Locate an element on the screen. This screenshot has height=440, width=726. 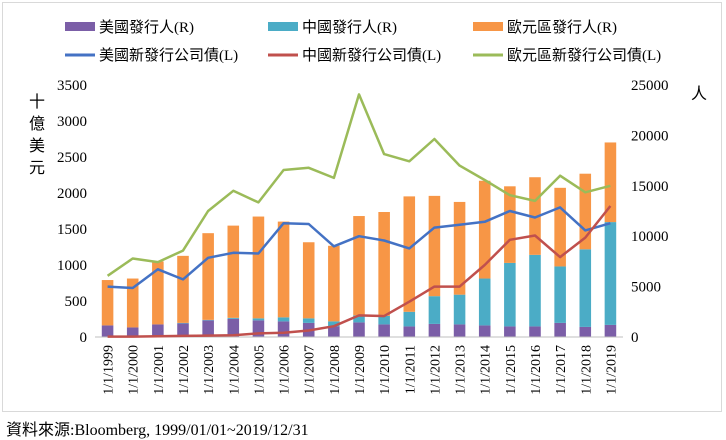
left-axis-title-char: 元 is located at coordinates (37, 168).